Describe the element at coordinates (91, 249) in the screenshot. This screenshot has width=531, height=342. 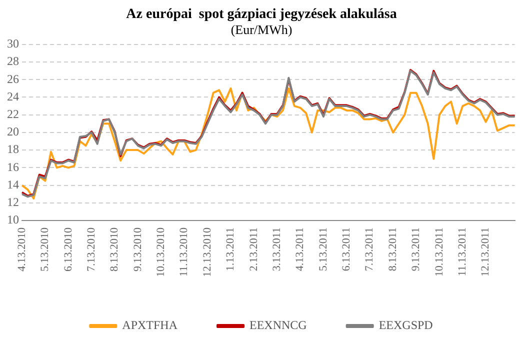
I see `x-tick-label: 7.13.2010` at that location.